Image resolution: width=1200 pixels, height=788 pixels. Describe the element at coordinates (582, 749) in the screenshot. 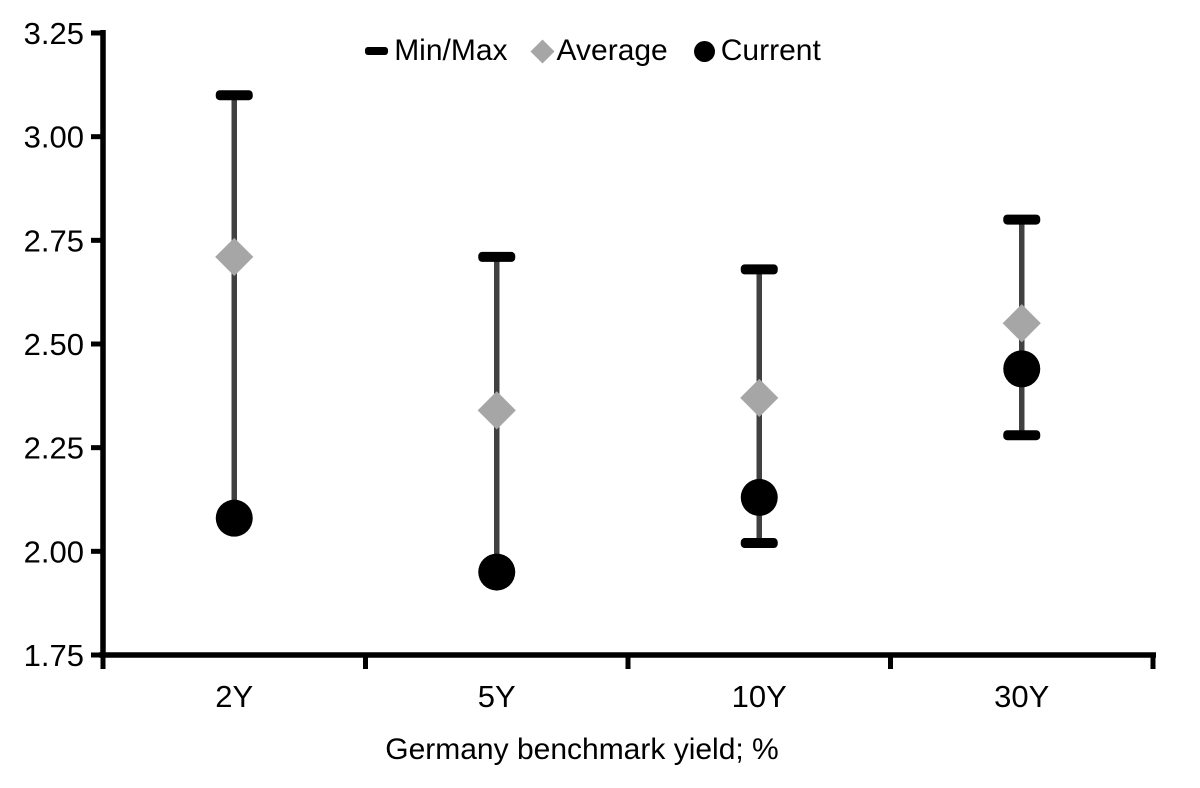

I see `x-axis-title: Germany benchmark yield; %` at that location.